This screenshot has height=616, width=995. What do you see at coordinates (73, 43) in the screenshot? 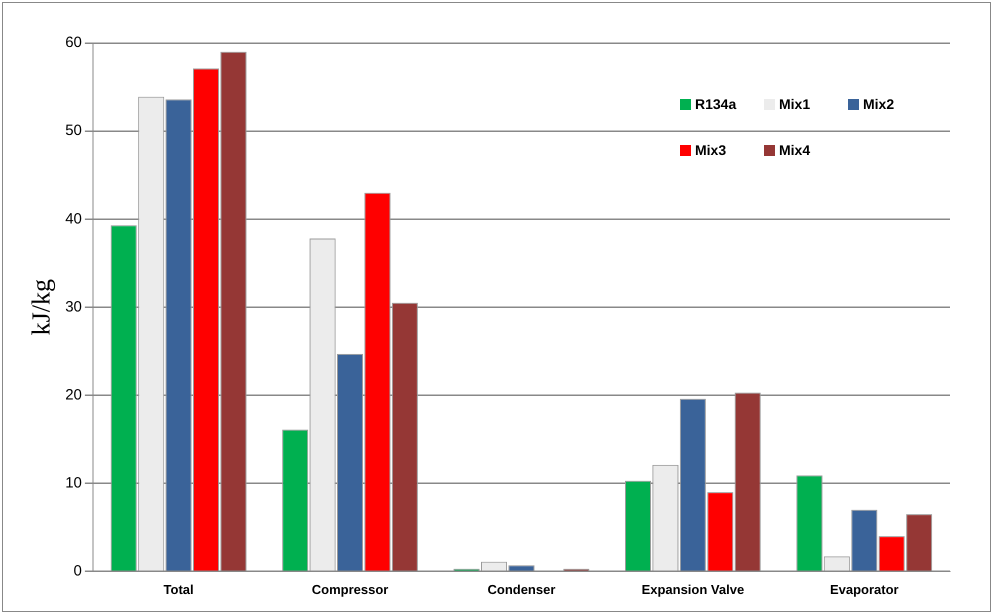
I see `y-tick-label: 60` at bounding box center [73, 43].